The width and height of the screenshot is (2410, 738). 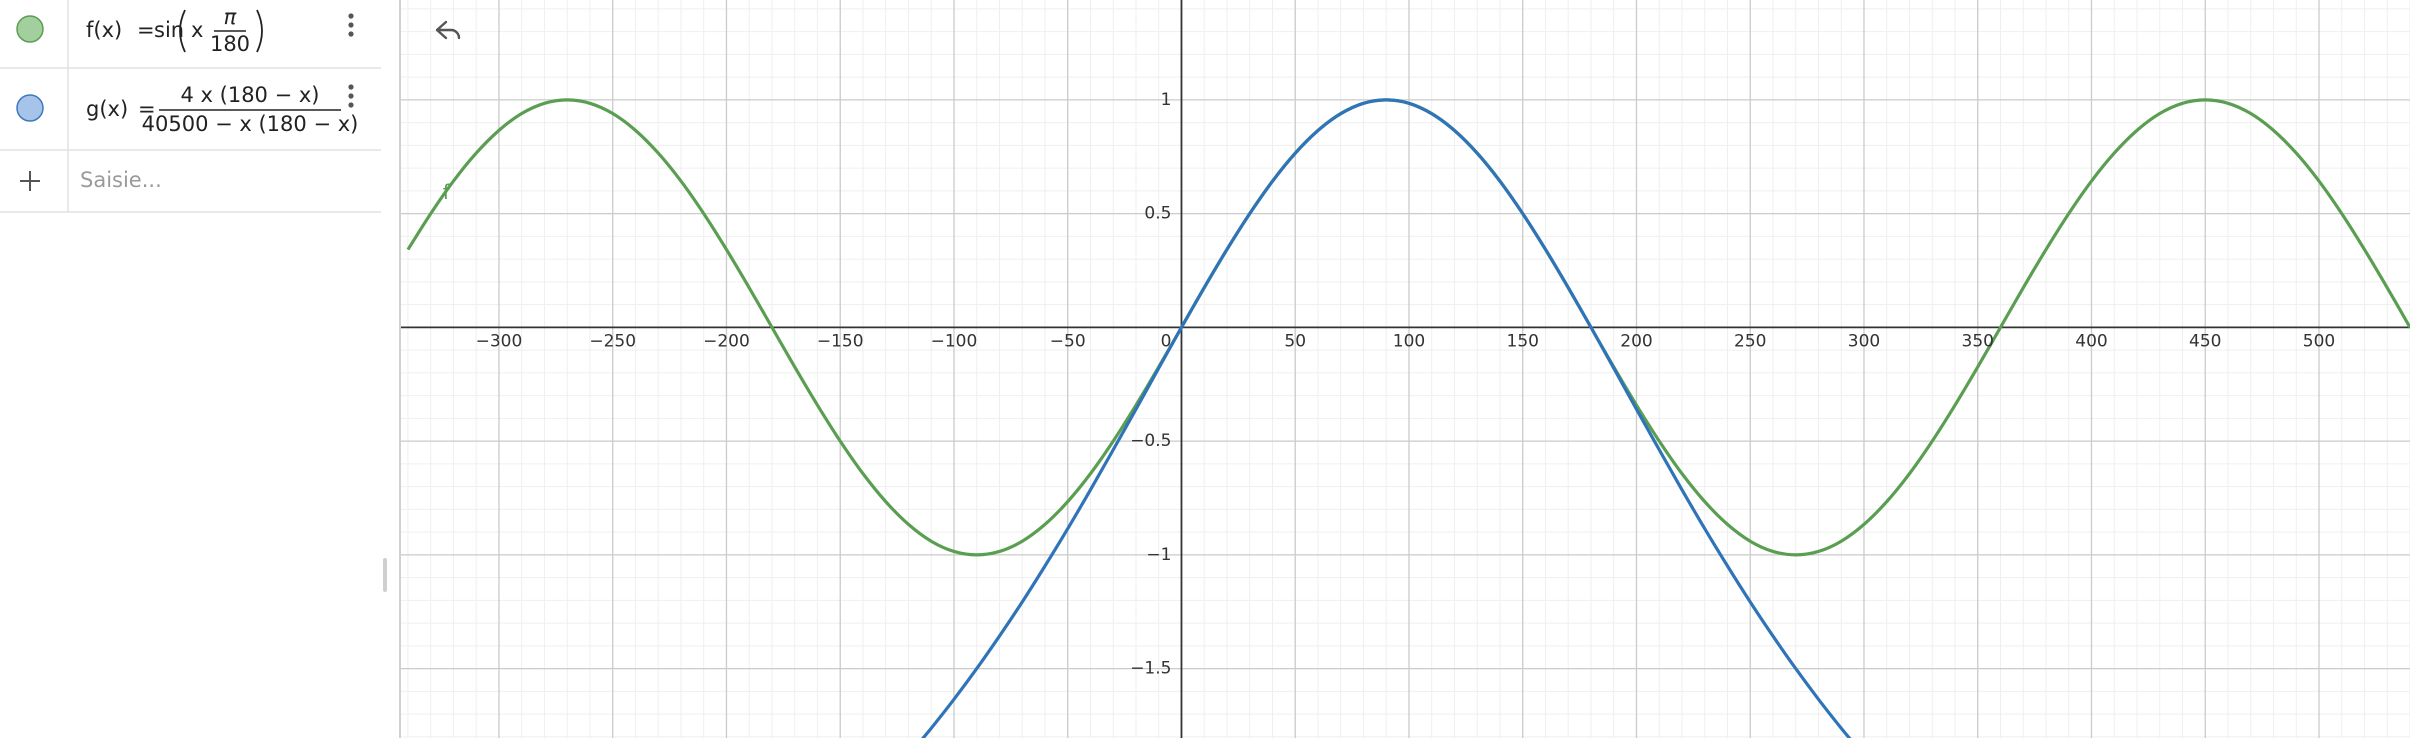 What do you see at coordinates (230, 44) in the screenshot?
I see `fraction-den: 180` at bounding box center [230, 44].